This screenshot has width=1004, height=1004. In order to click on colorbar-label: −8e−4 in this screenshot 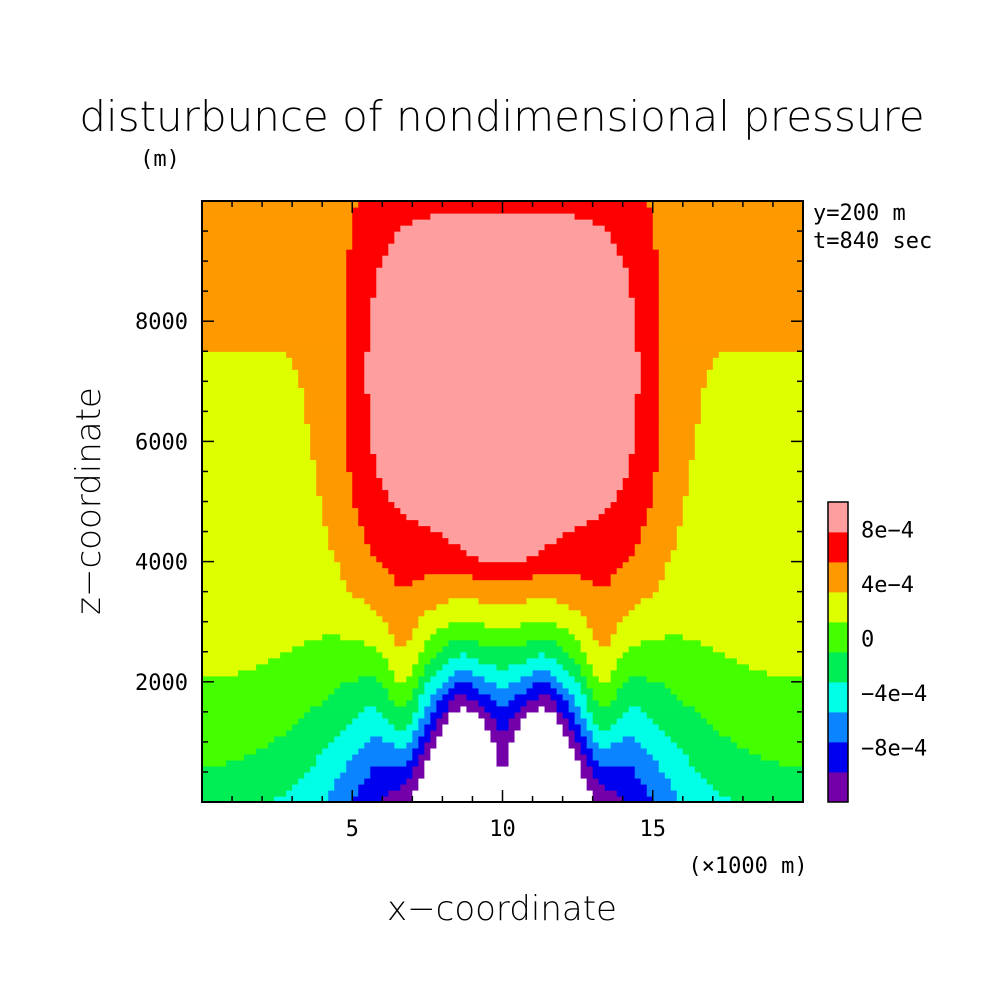, I will do `click(894, 748)`.